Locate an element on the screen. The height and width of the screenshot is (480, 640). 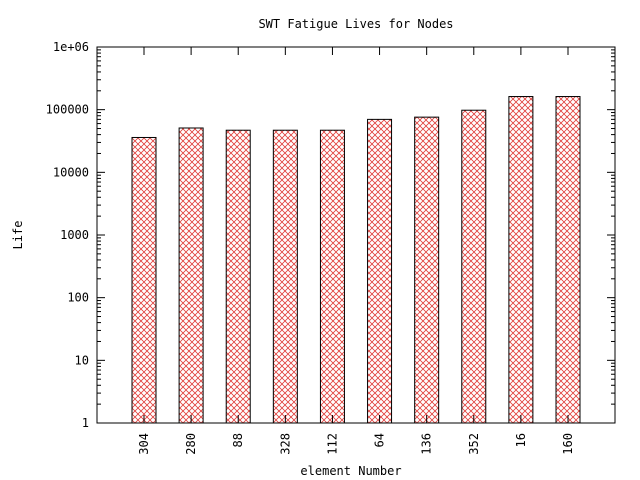
x-tick-label: 136 is located at coordinates (427, 444).